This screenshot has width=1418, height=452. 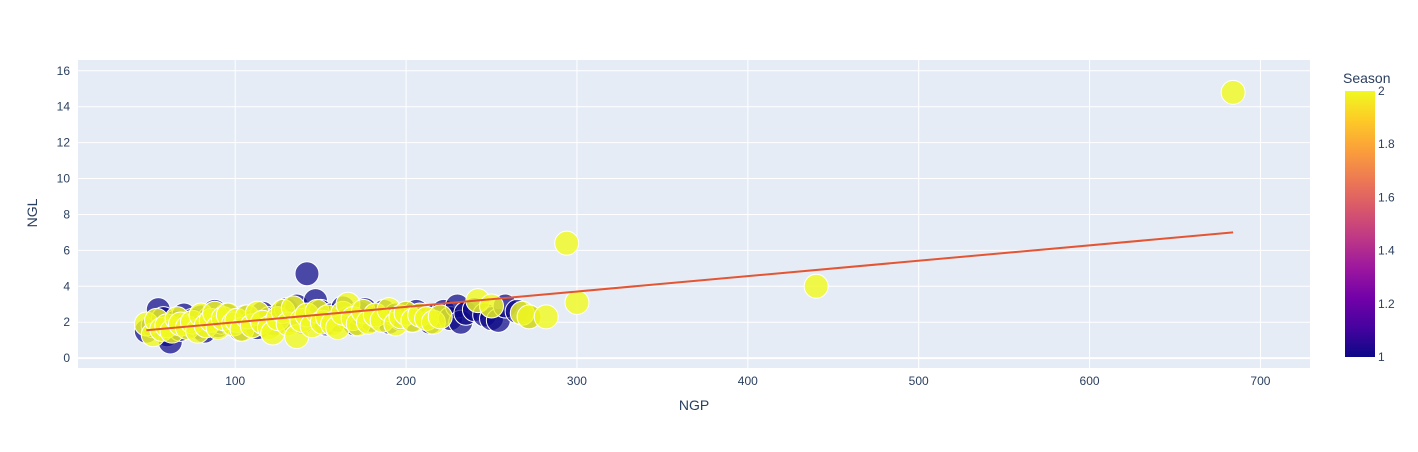 I want to click on y-tick-label: 12, so click(x=64, y=143).